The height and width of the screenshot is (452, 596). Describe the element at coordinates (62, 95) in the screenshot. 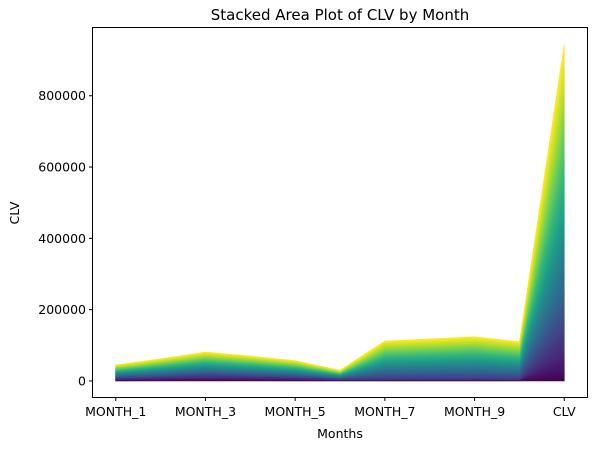

I see `y-tick-label: 800000` at that location.